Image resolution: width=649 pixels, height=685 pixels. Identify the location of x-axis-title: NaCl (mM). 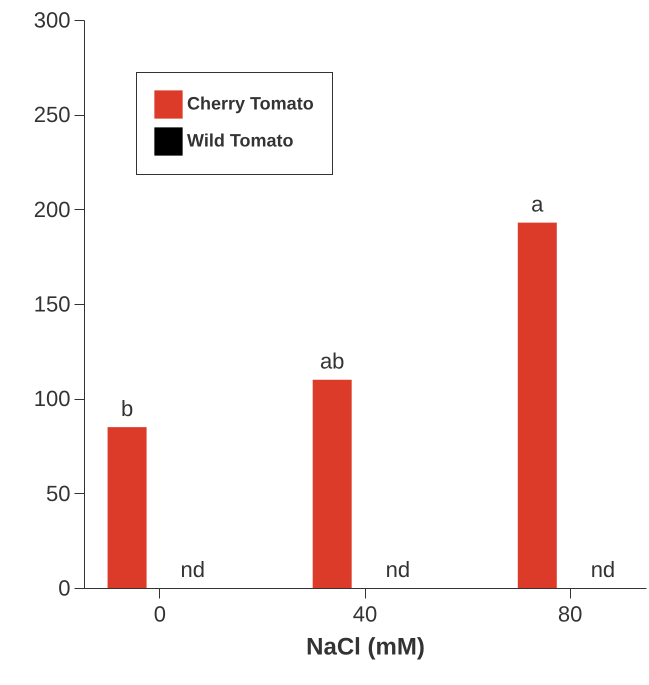
(365, 647).